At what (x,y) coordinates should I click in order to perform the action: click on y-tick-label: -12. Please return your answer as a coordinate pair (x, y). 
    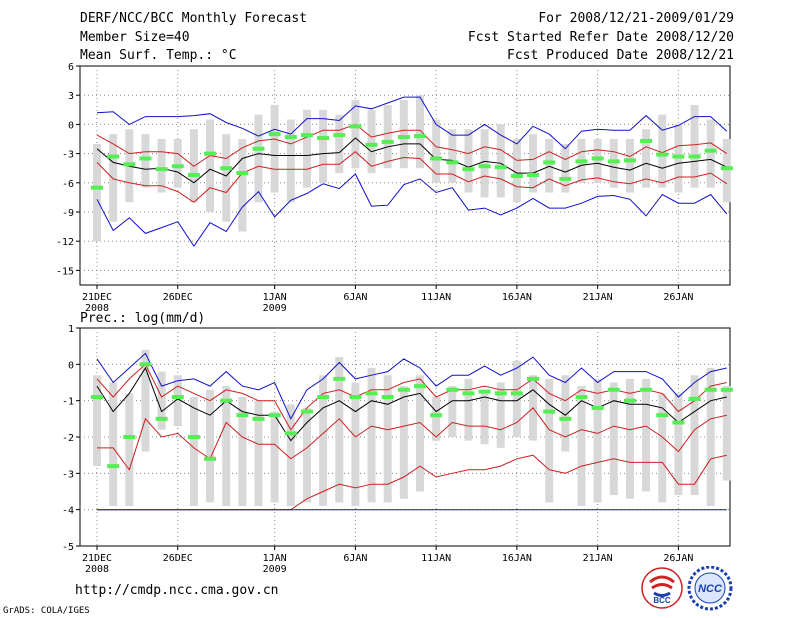
    Looking at the image, I should click on (65, 242).